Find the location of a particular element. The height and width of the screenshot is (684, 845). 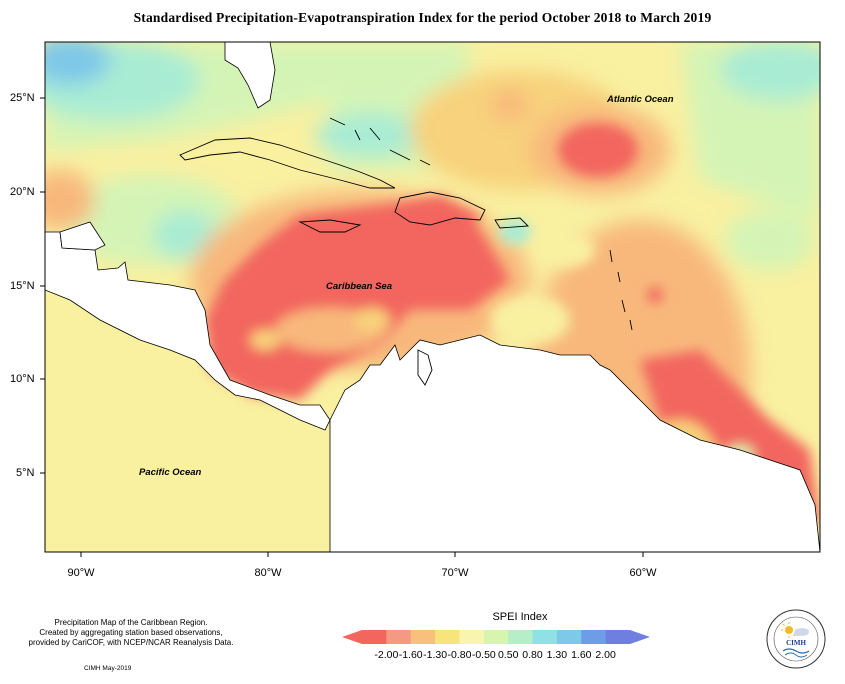

lon-label-80w: 80°W is located at coordinates (268, 573).